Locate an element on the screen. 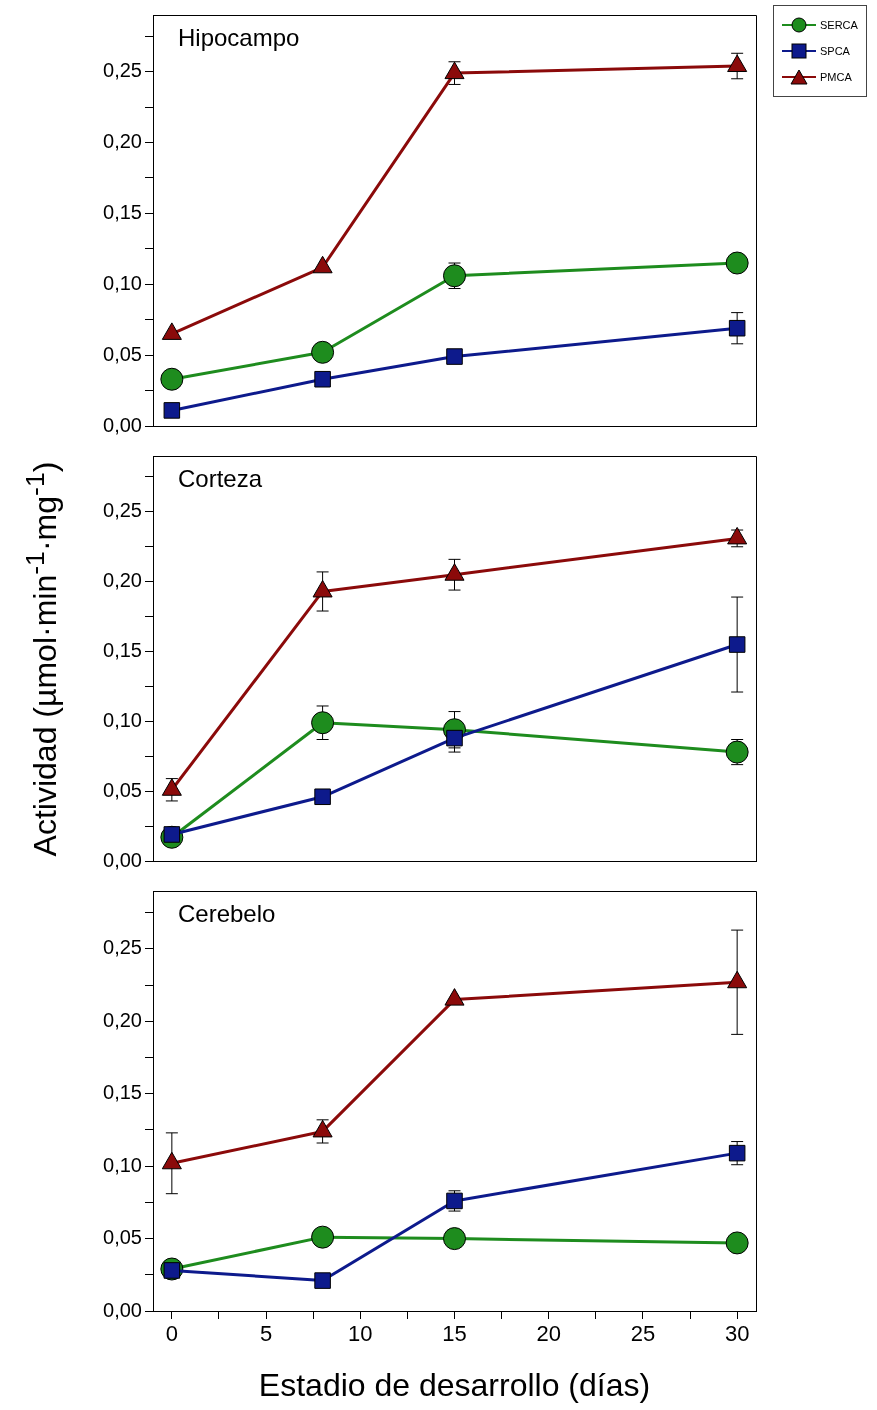 Image resolution: width=877 pixels, height=1410 pixels. legend-label: SERCA is located at coordinates (839, 25).